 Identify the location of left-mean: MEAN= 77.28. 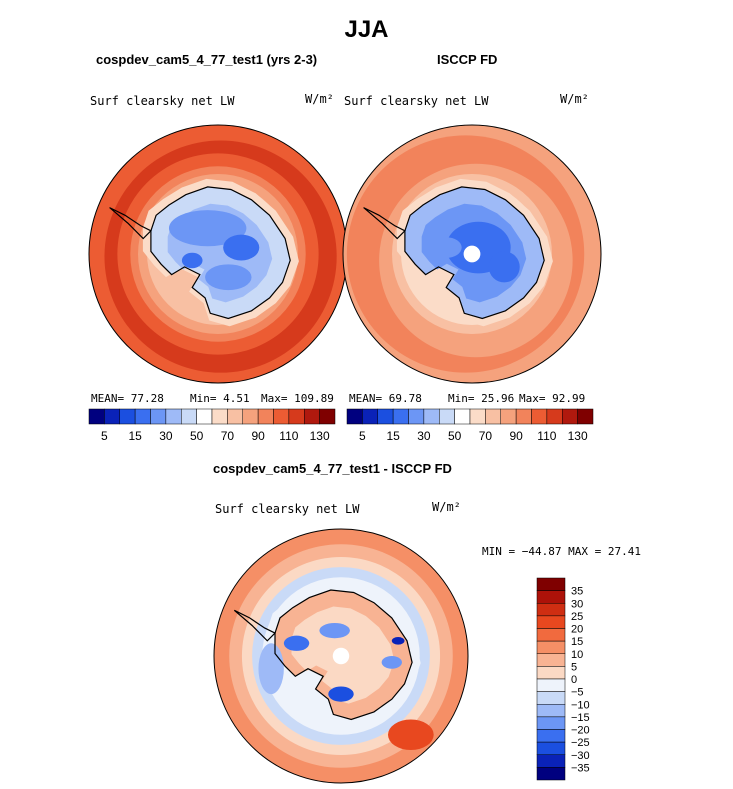
(127, 398).